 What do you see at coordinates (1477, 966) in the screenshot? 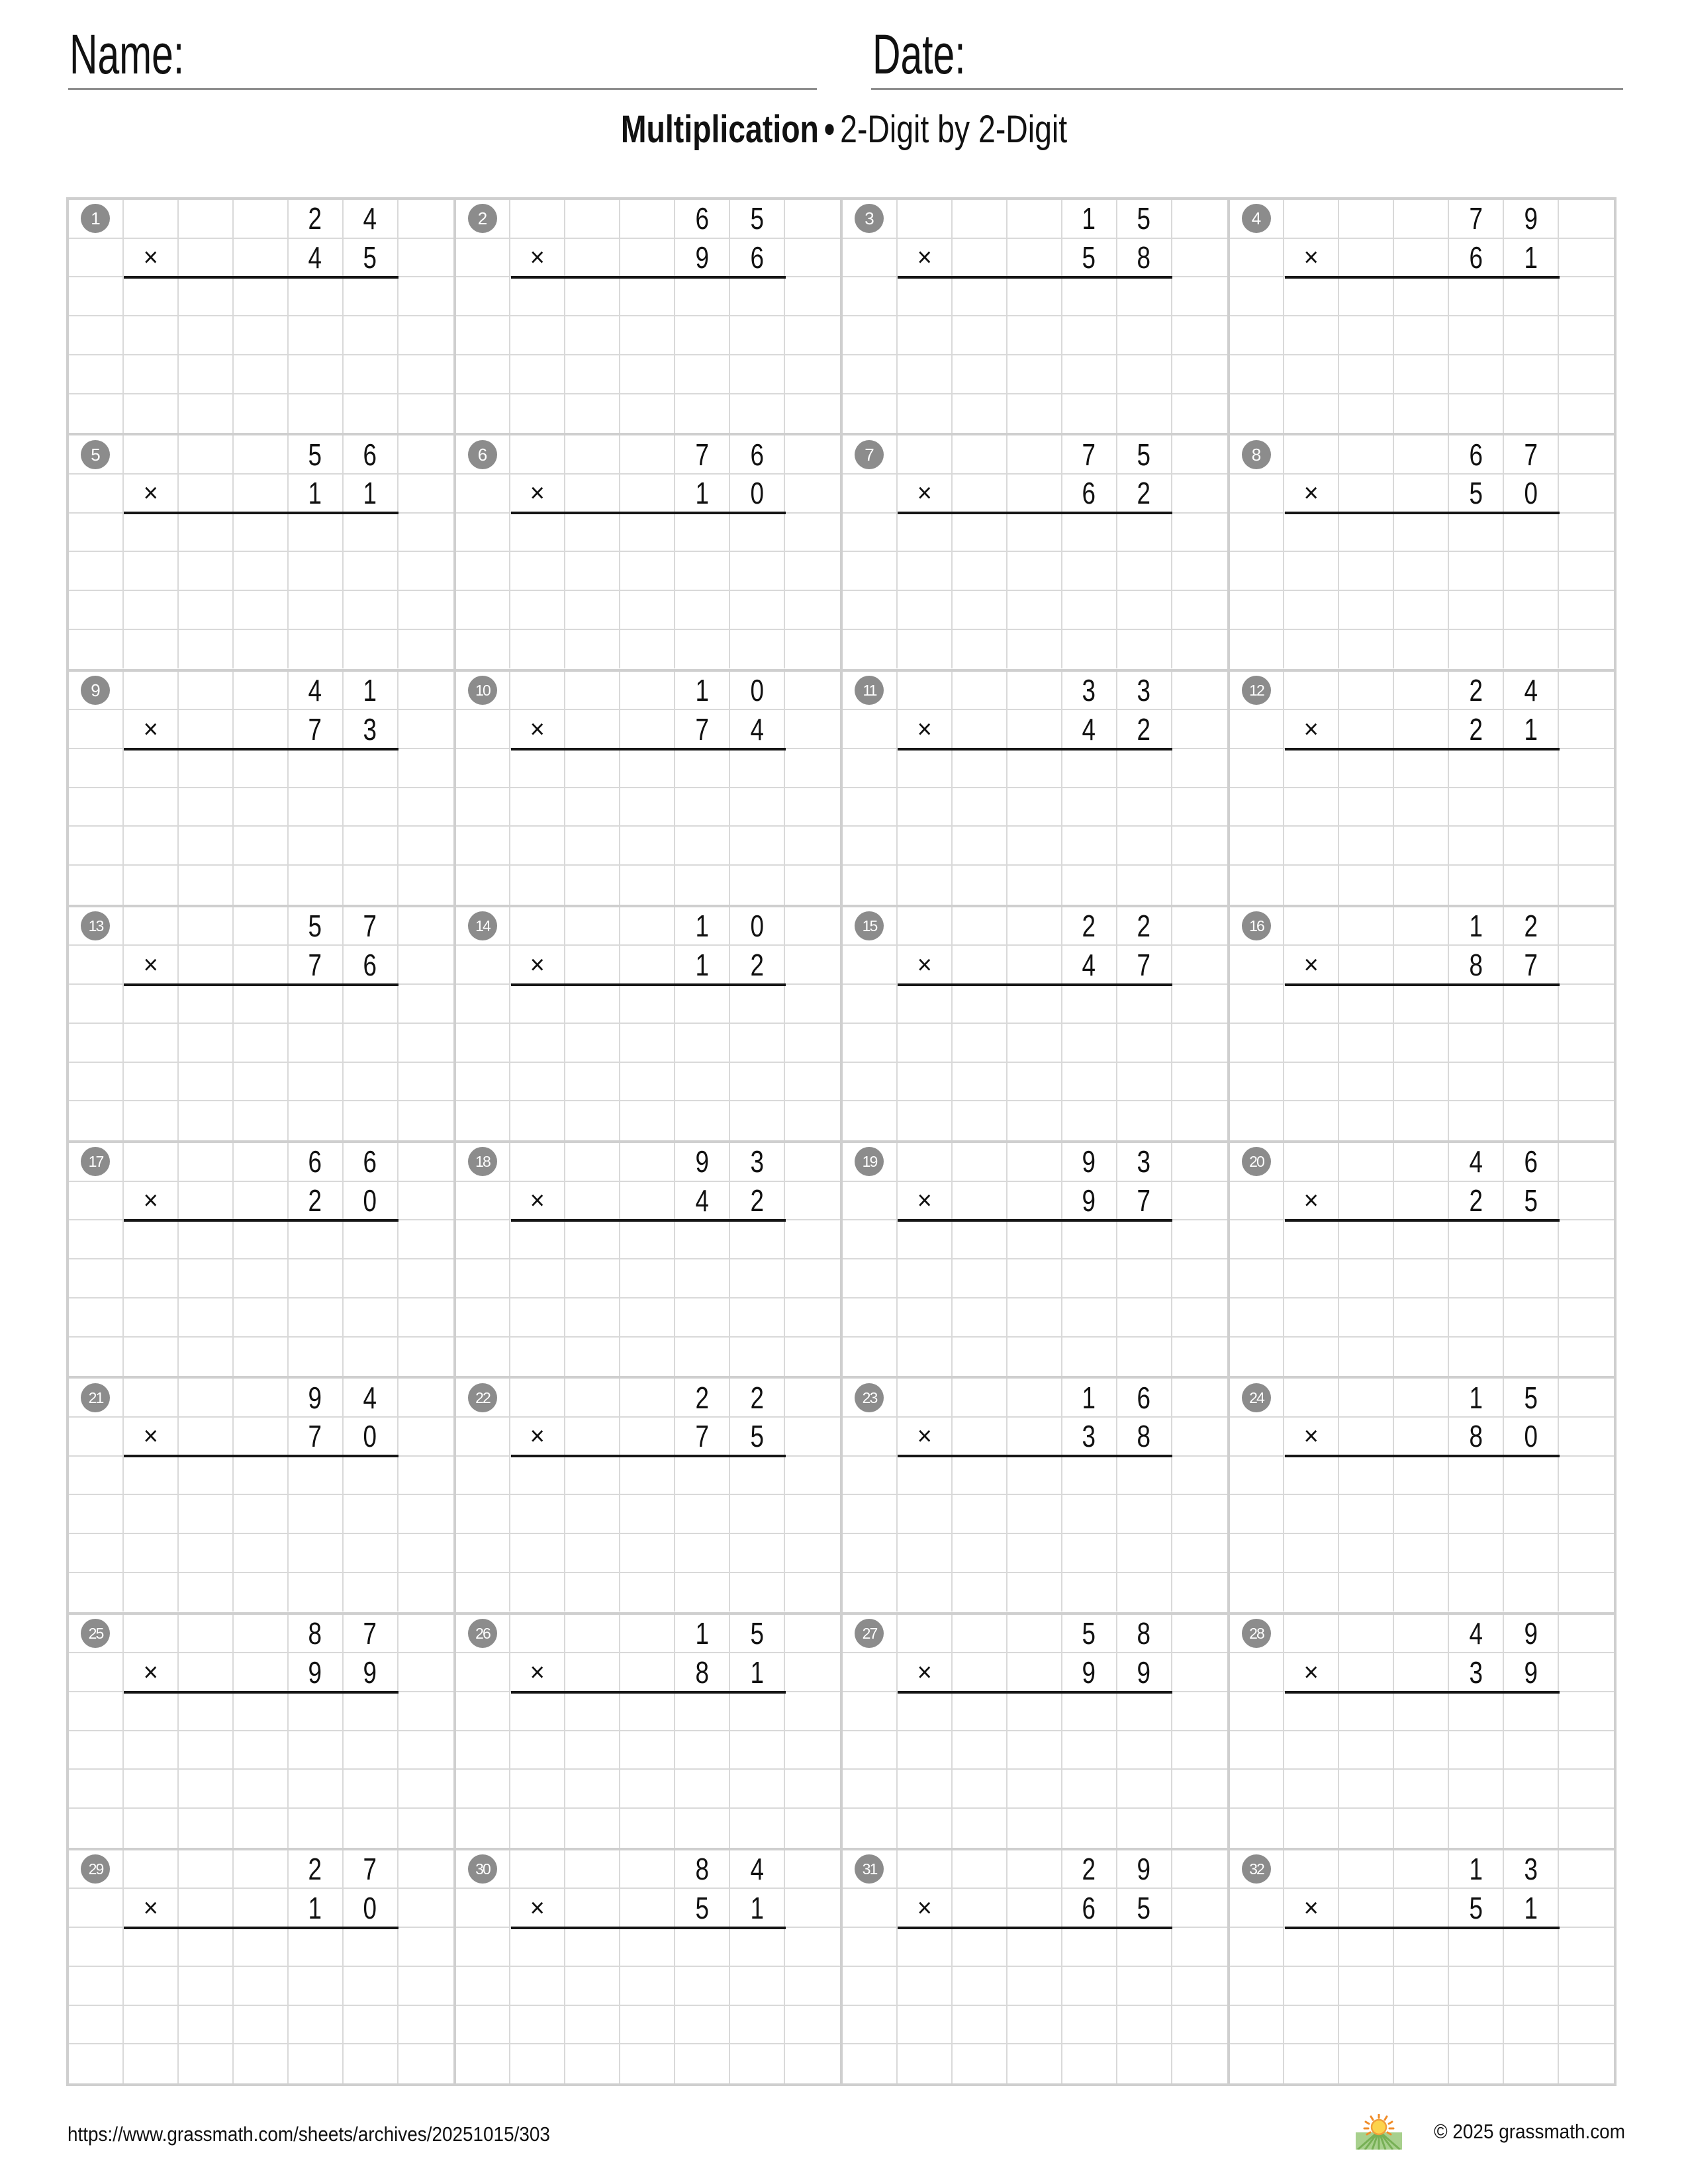
I see `multiplier-digit-cell: 8` at bounding box center [1477, 966].